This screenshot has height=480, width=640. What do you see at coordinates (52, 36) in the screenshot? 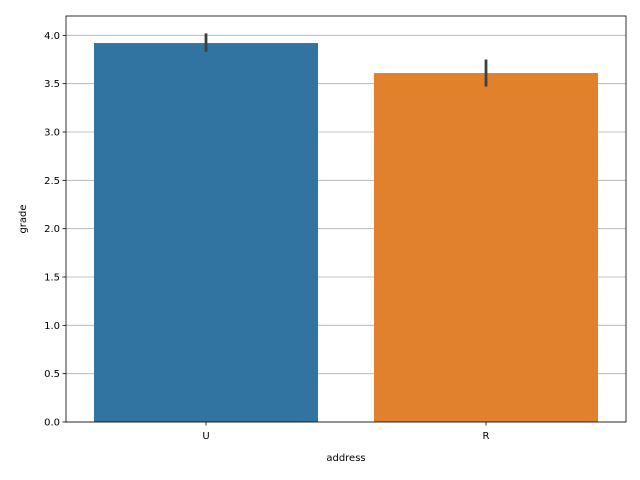
I see `y-tick-label: 4.0` at bounding box center [52, 36].